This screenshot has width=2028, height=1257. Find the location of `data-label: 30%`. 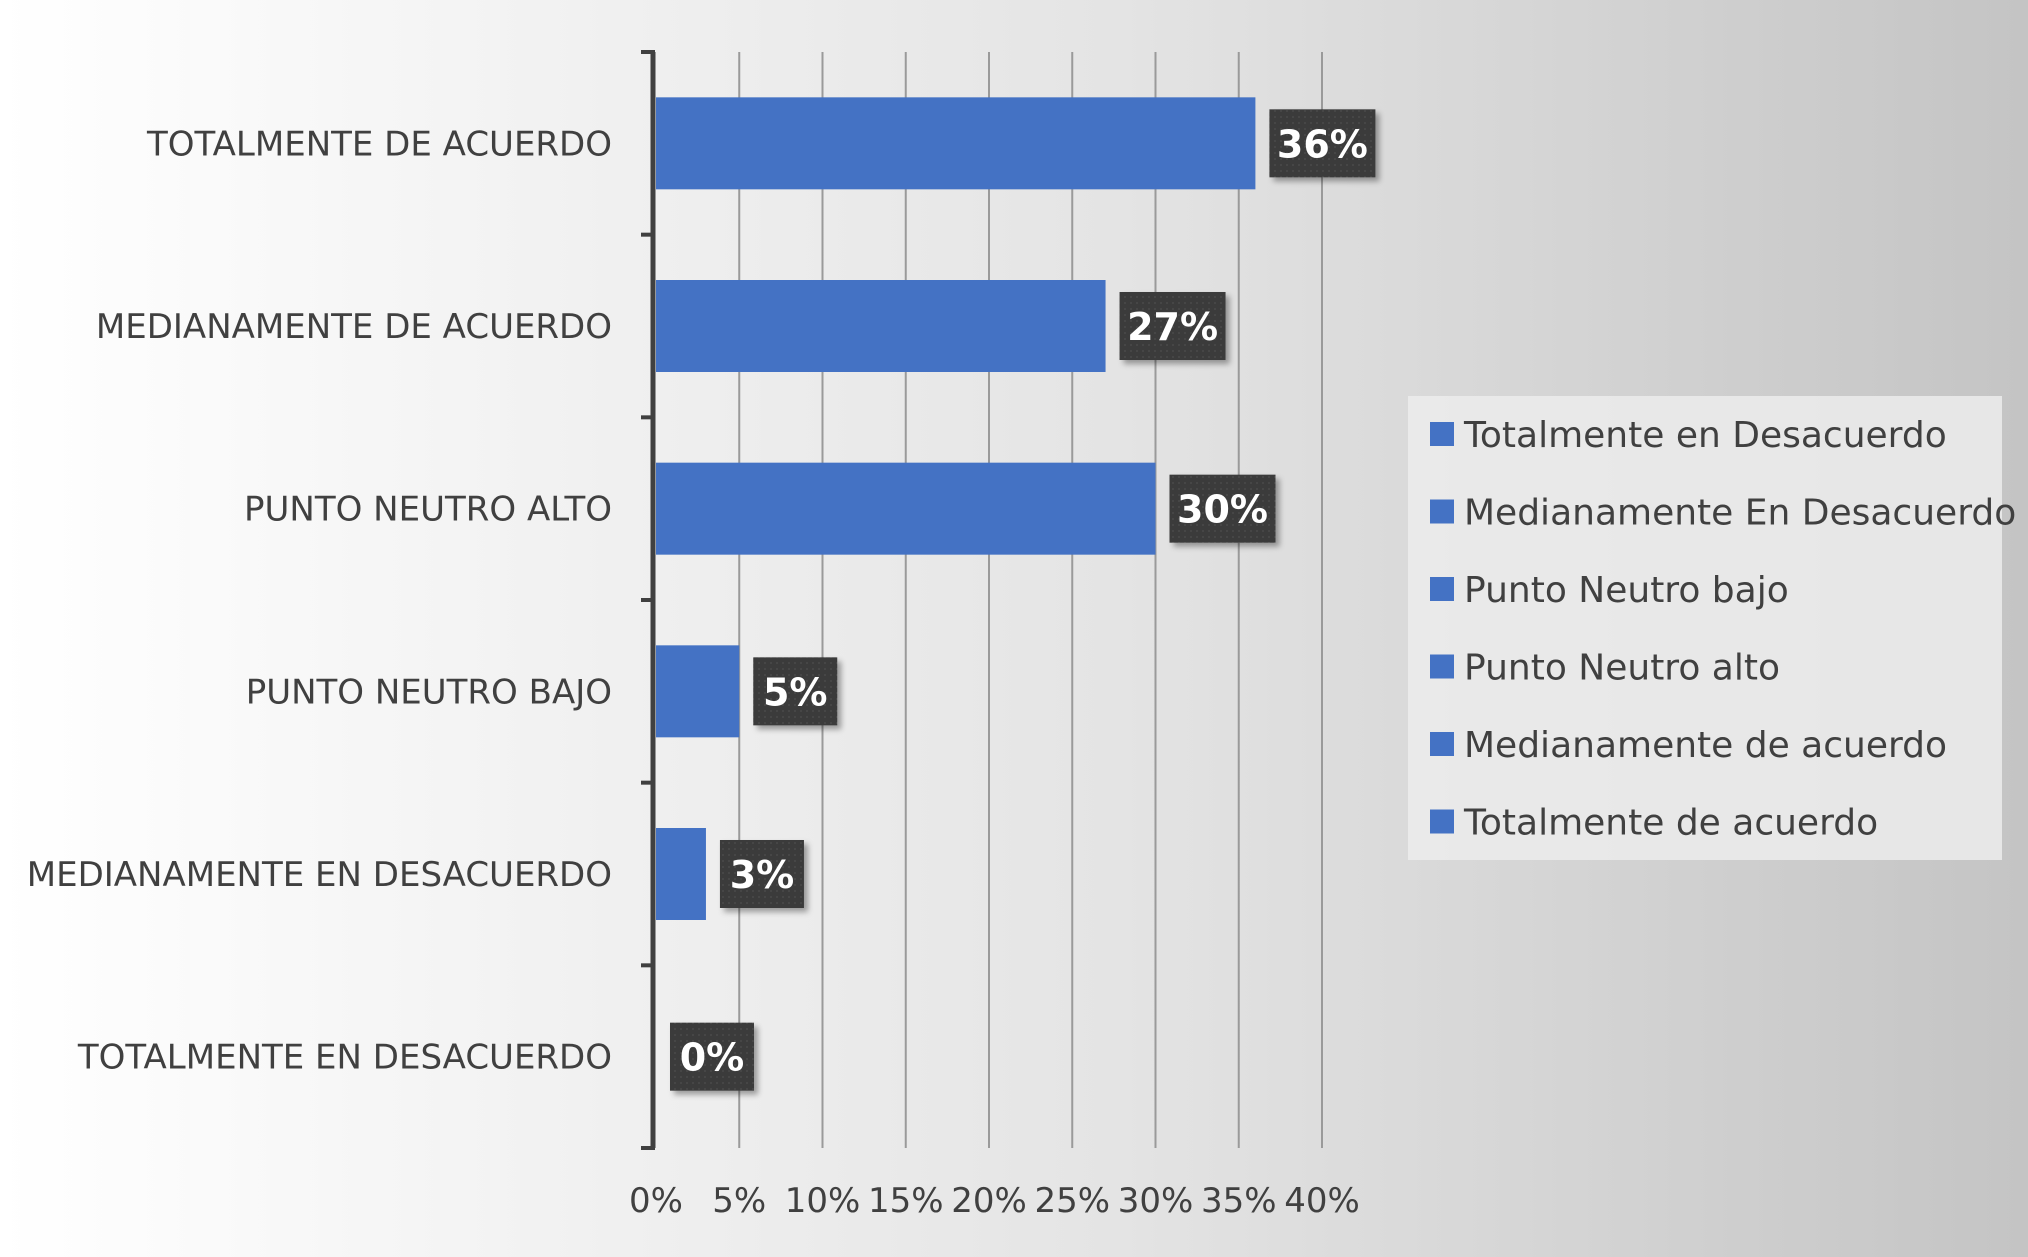

data-label: 30% is located at coordinates (1222, 510).